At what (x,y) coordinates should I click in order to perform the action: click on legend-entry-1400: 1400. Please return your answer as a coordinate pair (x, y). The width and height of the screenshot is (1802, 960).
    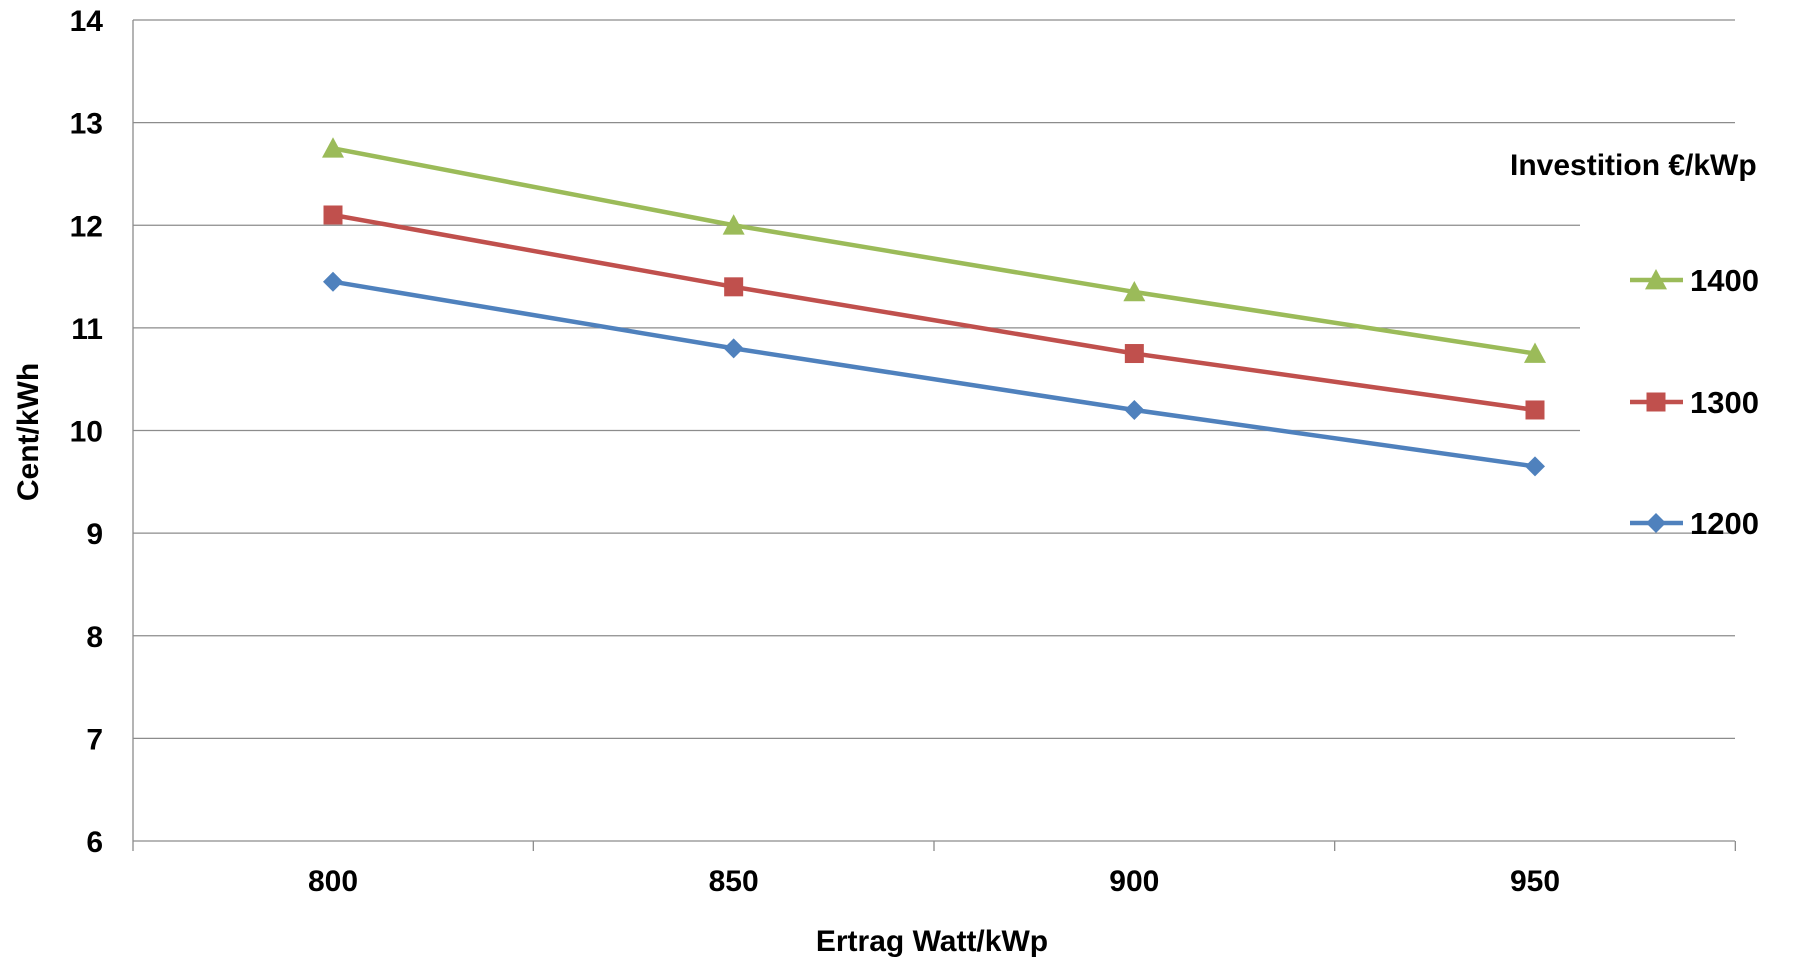
    Looking at the image, I should click on (1694, 280).